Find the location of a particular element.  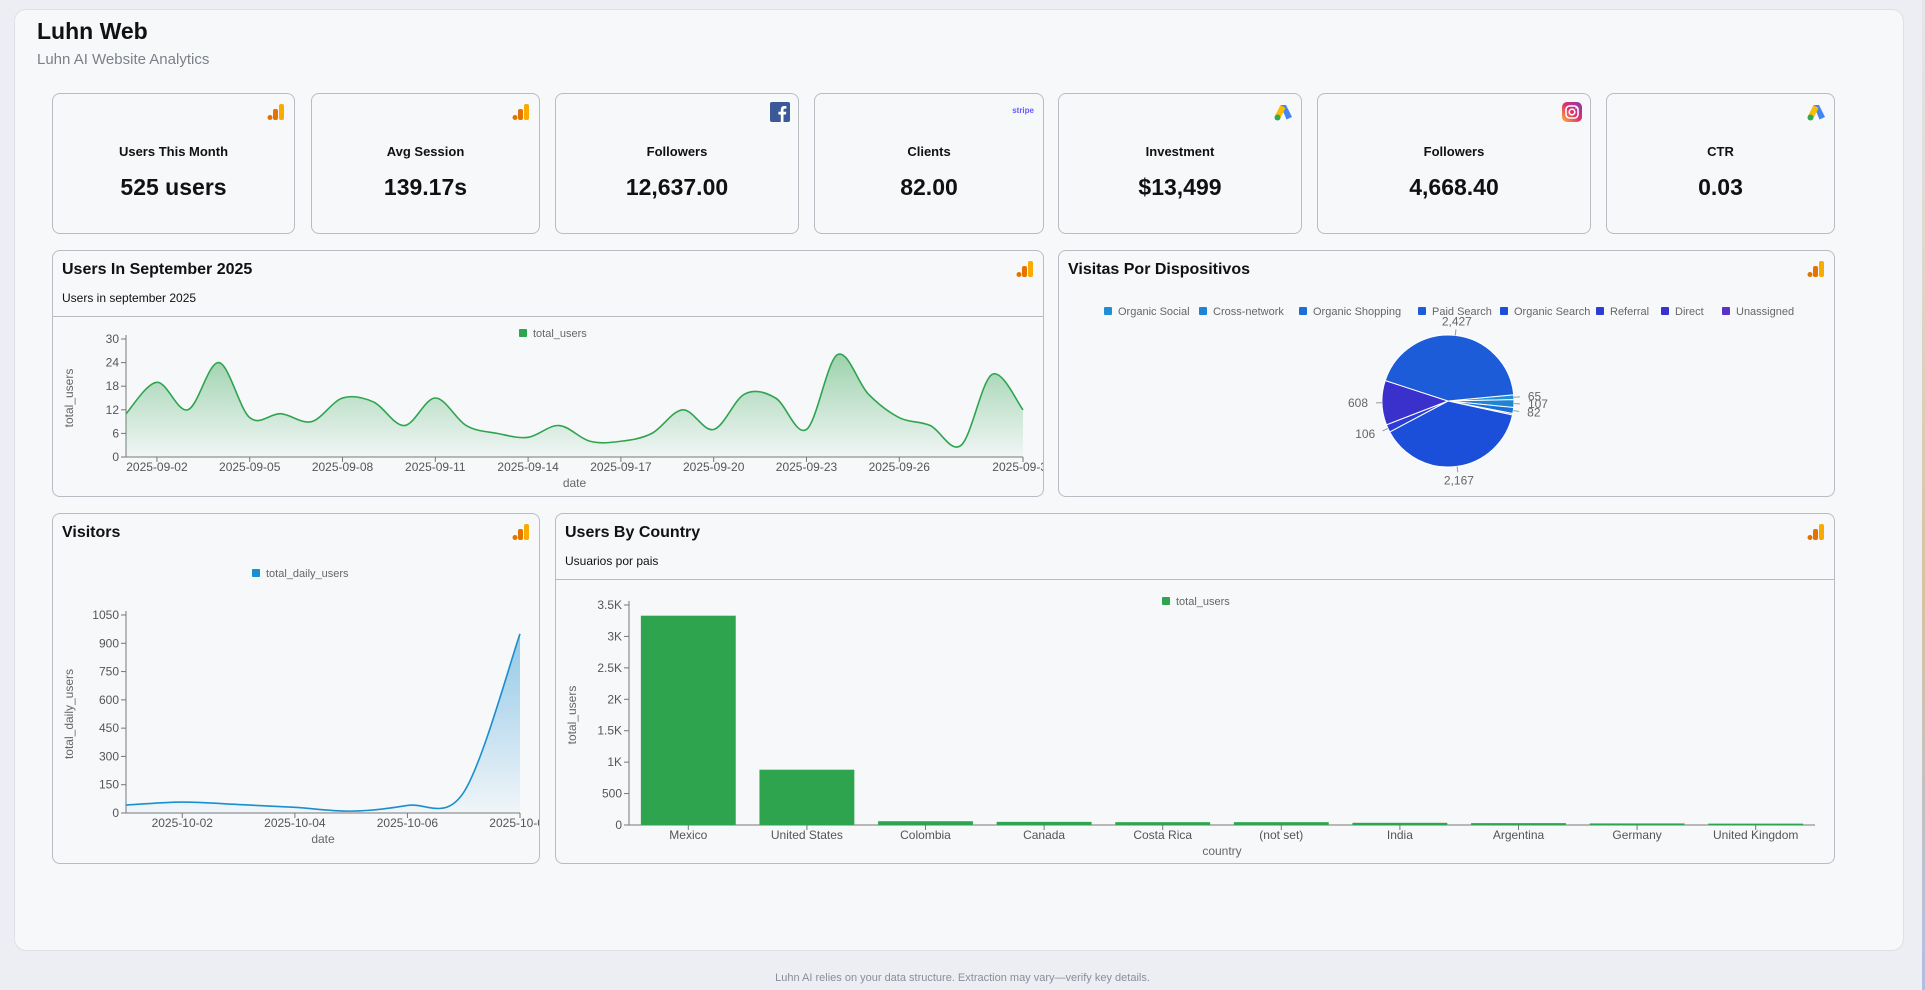

x-tick-label: 2025-09-20 is located at coordinates (714, 467).